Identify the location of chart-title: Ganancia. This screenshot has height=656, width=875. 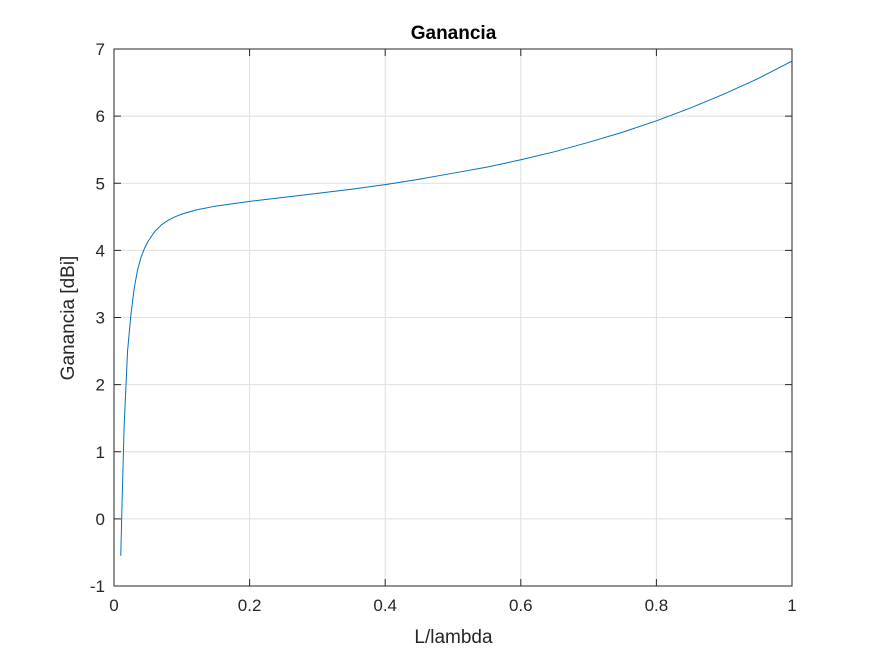
(454, 33).